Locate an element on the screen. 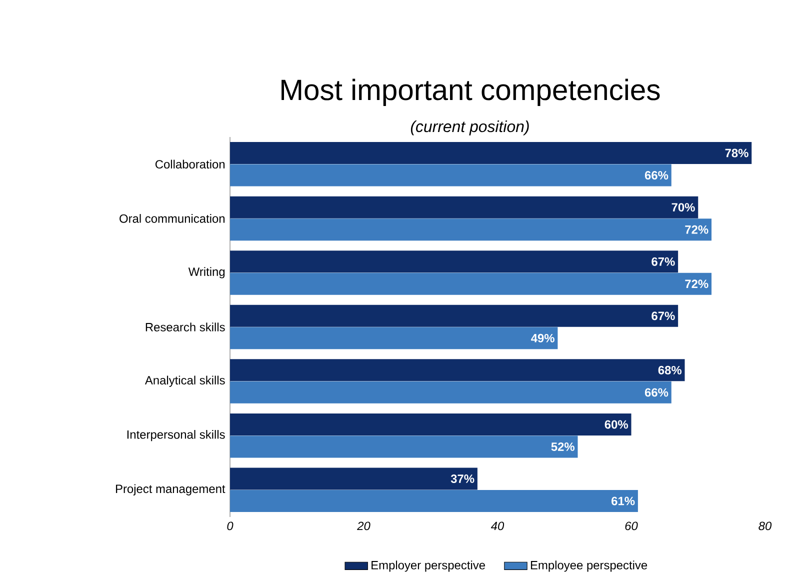 This screenshot has width=811, height=587. data-label: 60% is located at coordinates (616, 424).